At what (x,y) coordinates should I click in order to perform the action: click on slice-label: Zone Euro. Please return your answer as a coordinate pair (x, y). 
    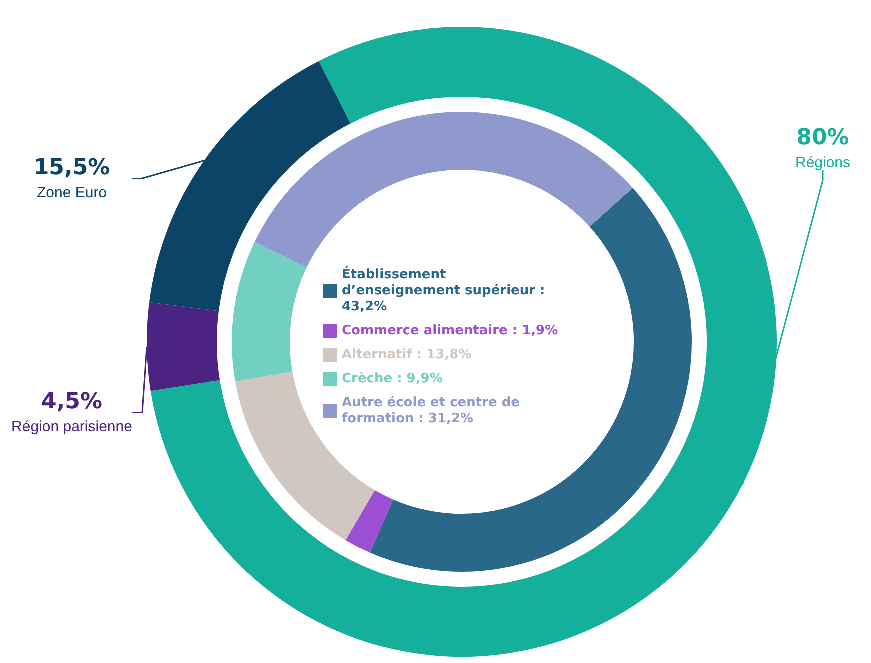
    Looking at the image, I should click on (72, 193).